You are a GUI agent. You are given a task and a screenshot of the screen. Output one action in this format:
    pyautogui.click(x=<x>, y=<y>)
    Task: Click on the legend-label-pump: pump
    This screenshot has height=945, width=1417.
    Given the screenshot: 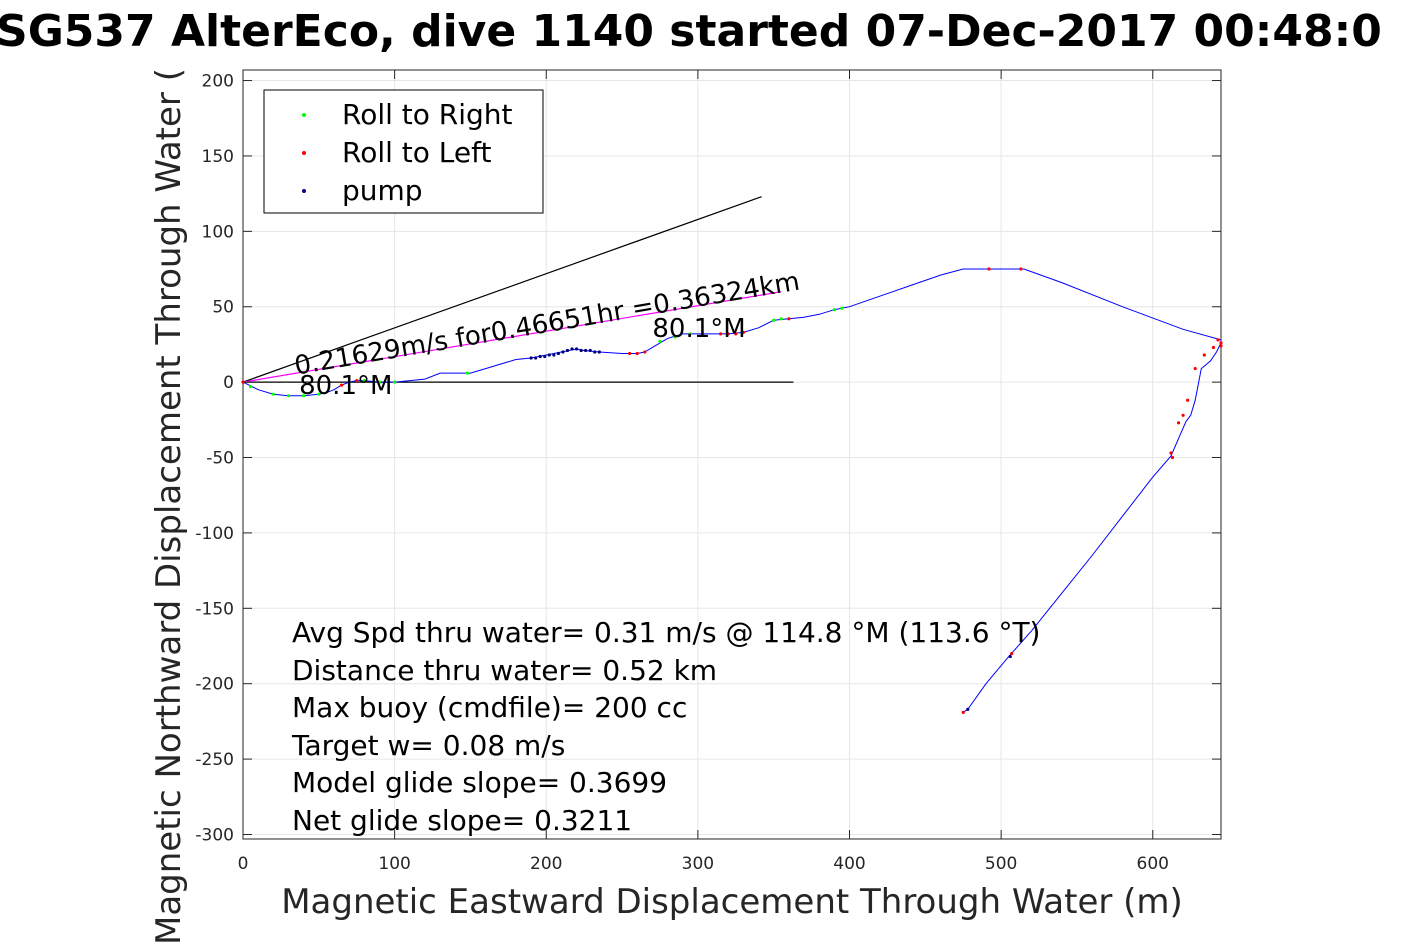 What is the action you would take?
    pyautogui.click(x=382, y=190)
    